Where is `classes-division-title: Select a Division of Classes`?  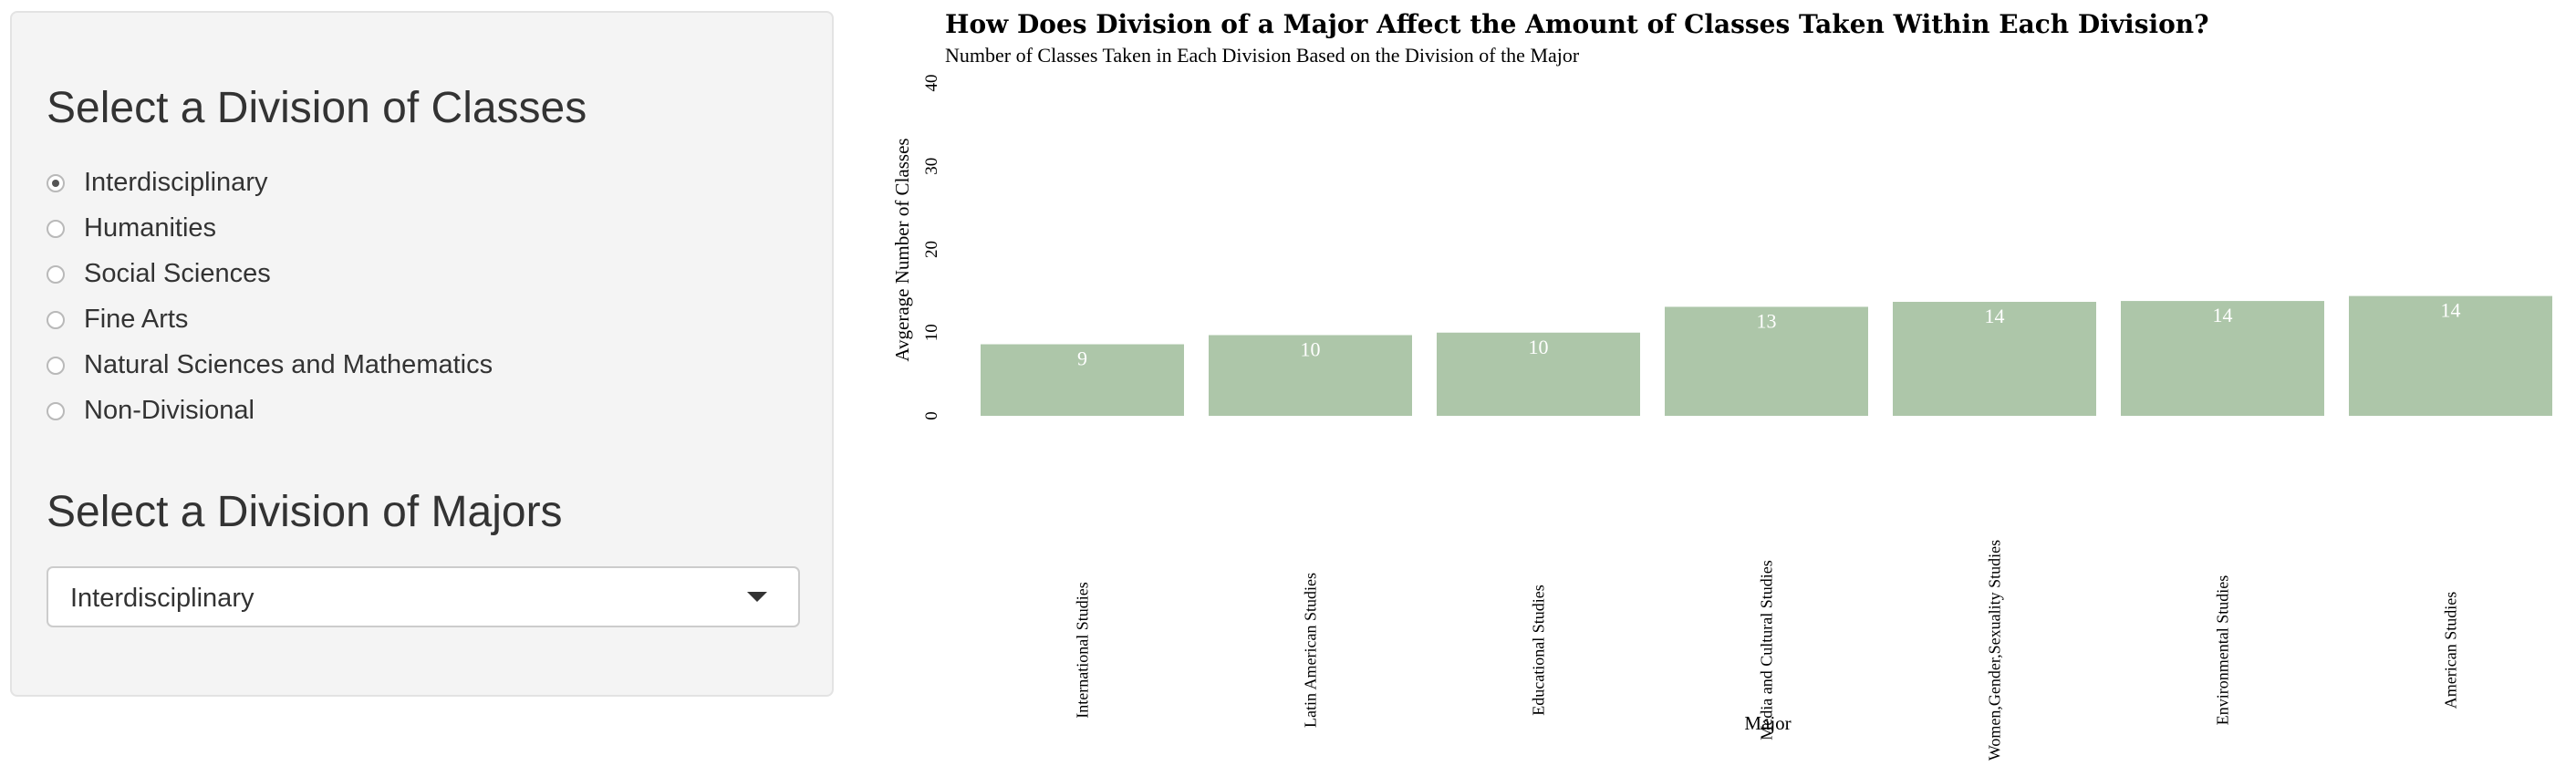 classes-division-title: Select a Division of Classes is located at coordinates (317, 108).